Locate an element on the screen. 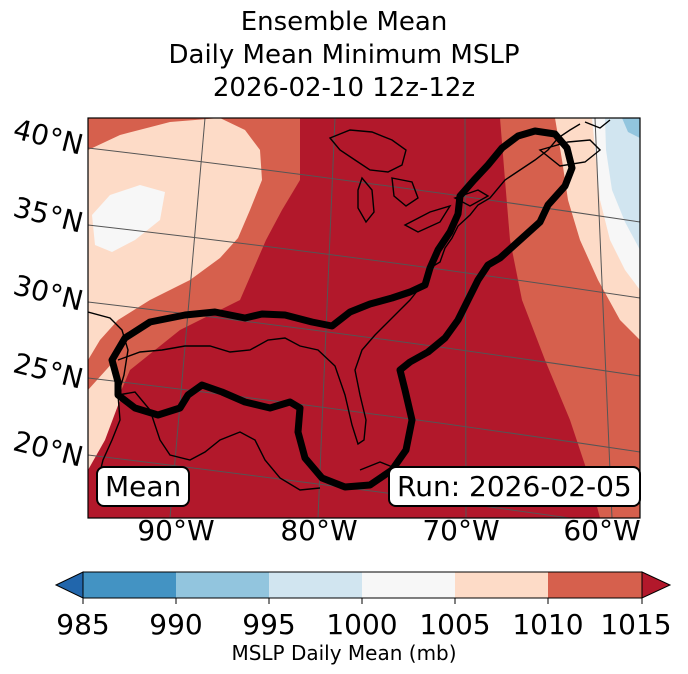 The width and height of the screenshot is (688, 674). title-line-2: Daily Mean Minimum MSLP is located at coordinates (344, 55).